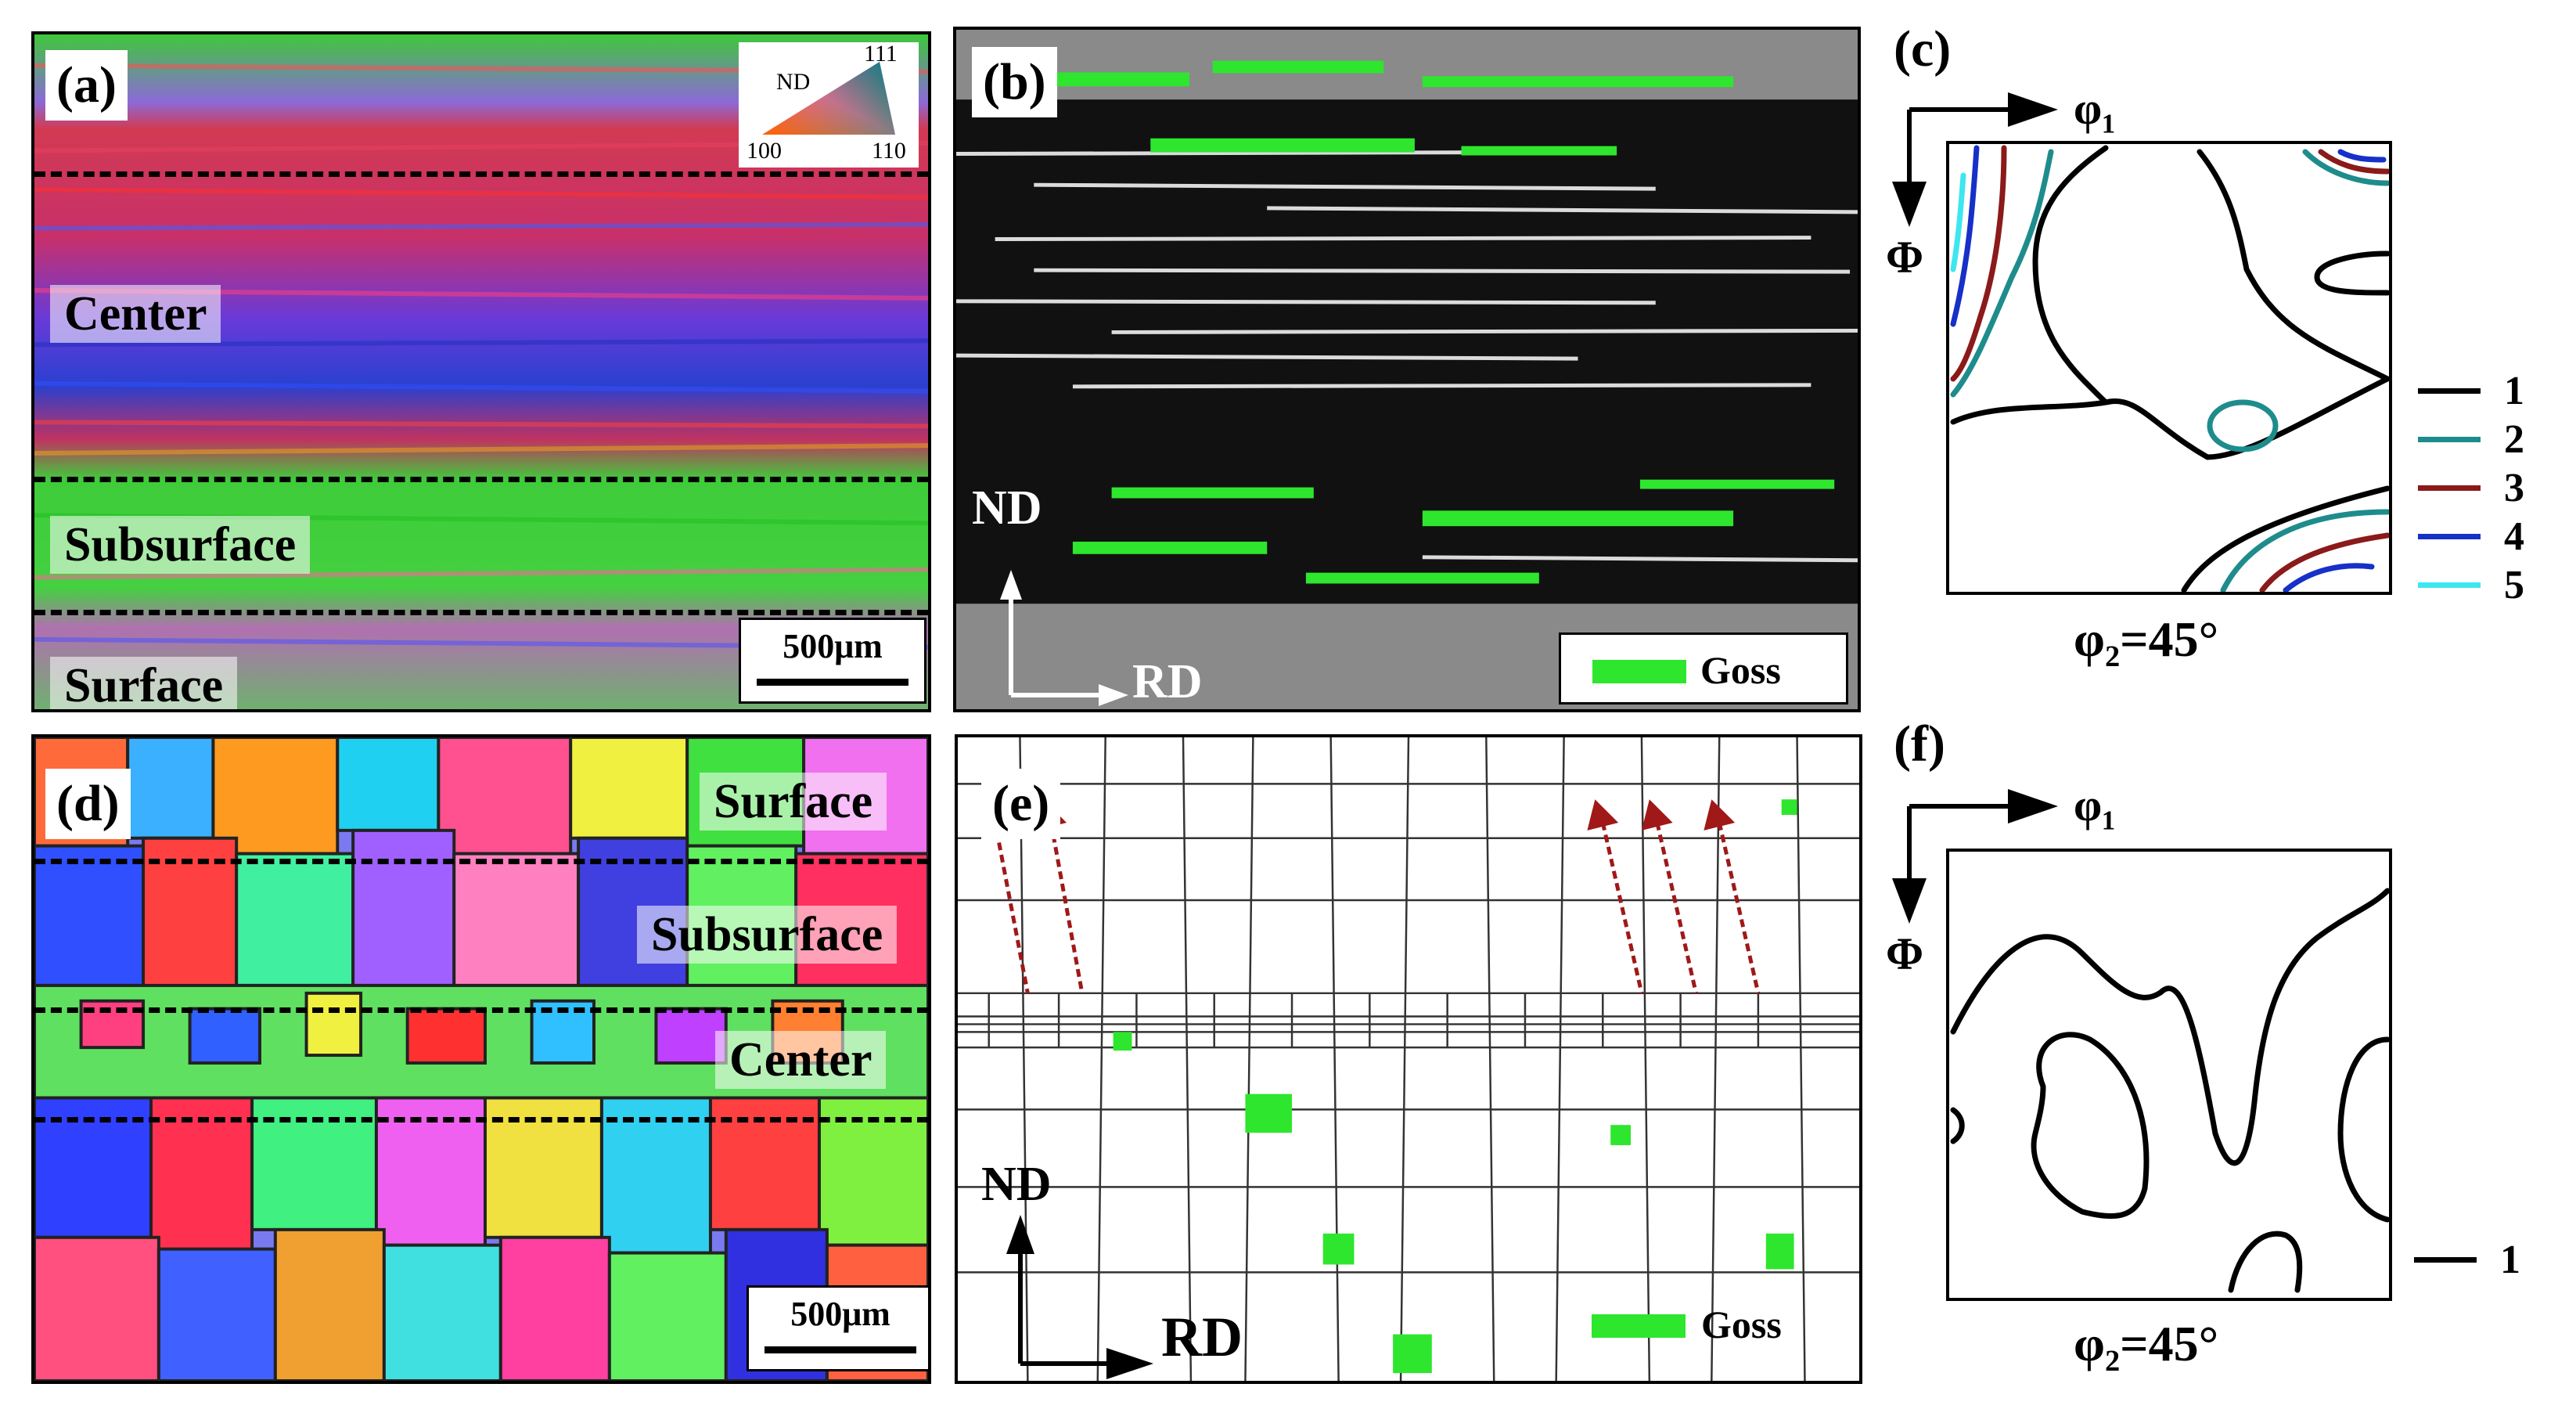 This screenshot has height=1409, width=2576. Describe the element at coordinates (2514, 536) in the screenshot. I see `legend-item-label: 4` at that location.